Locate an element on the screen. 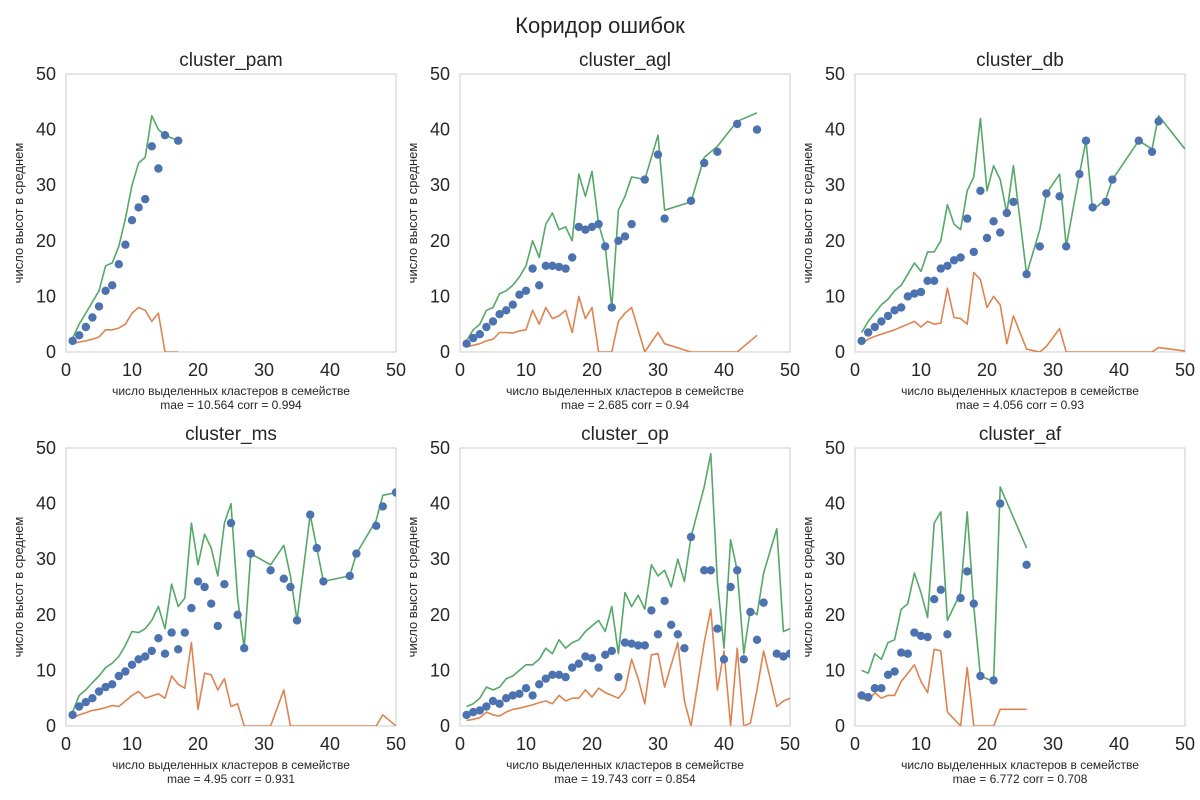 The image size is (1200, 800). plot-area is located at coordinates (231, 587).